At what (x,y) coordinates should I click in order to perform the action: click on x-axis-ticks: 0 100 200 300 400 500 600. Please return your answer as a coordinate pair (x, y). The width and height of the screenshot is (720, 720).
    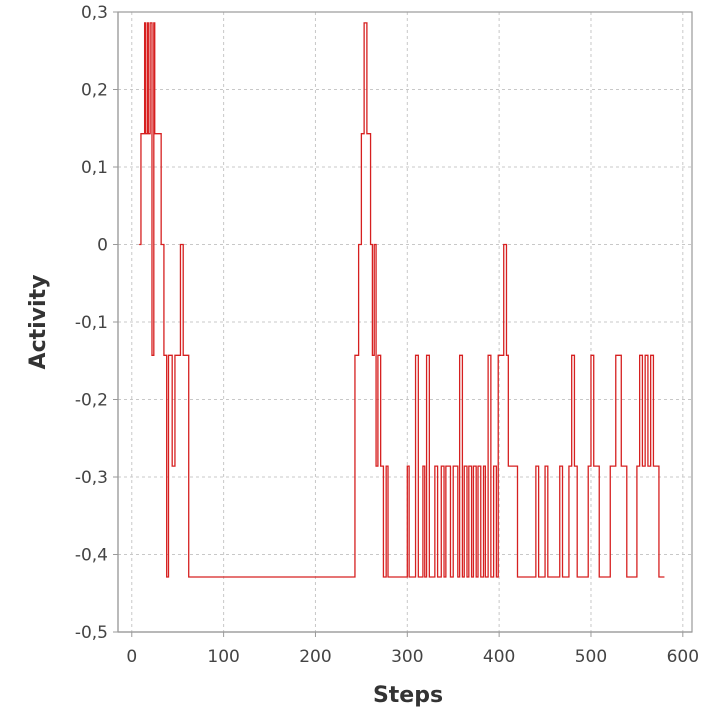
    Looking at the image, I should click on (412, 649).